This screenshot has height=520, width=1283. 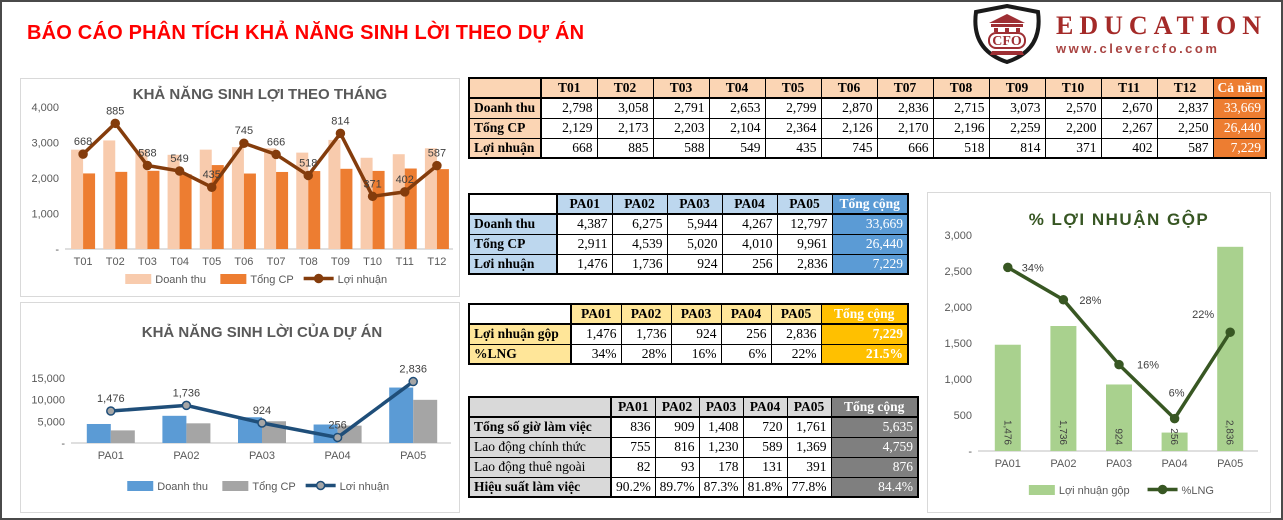 What do you see at coordinates (905, 88) in the screenshot?
I see `column-header: T07` at bounding box center [905, 88].